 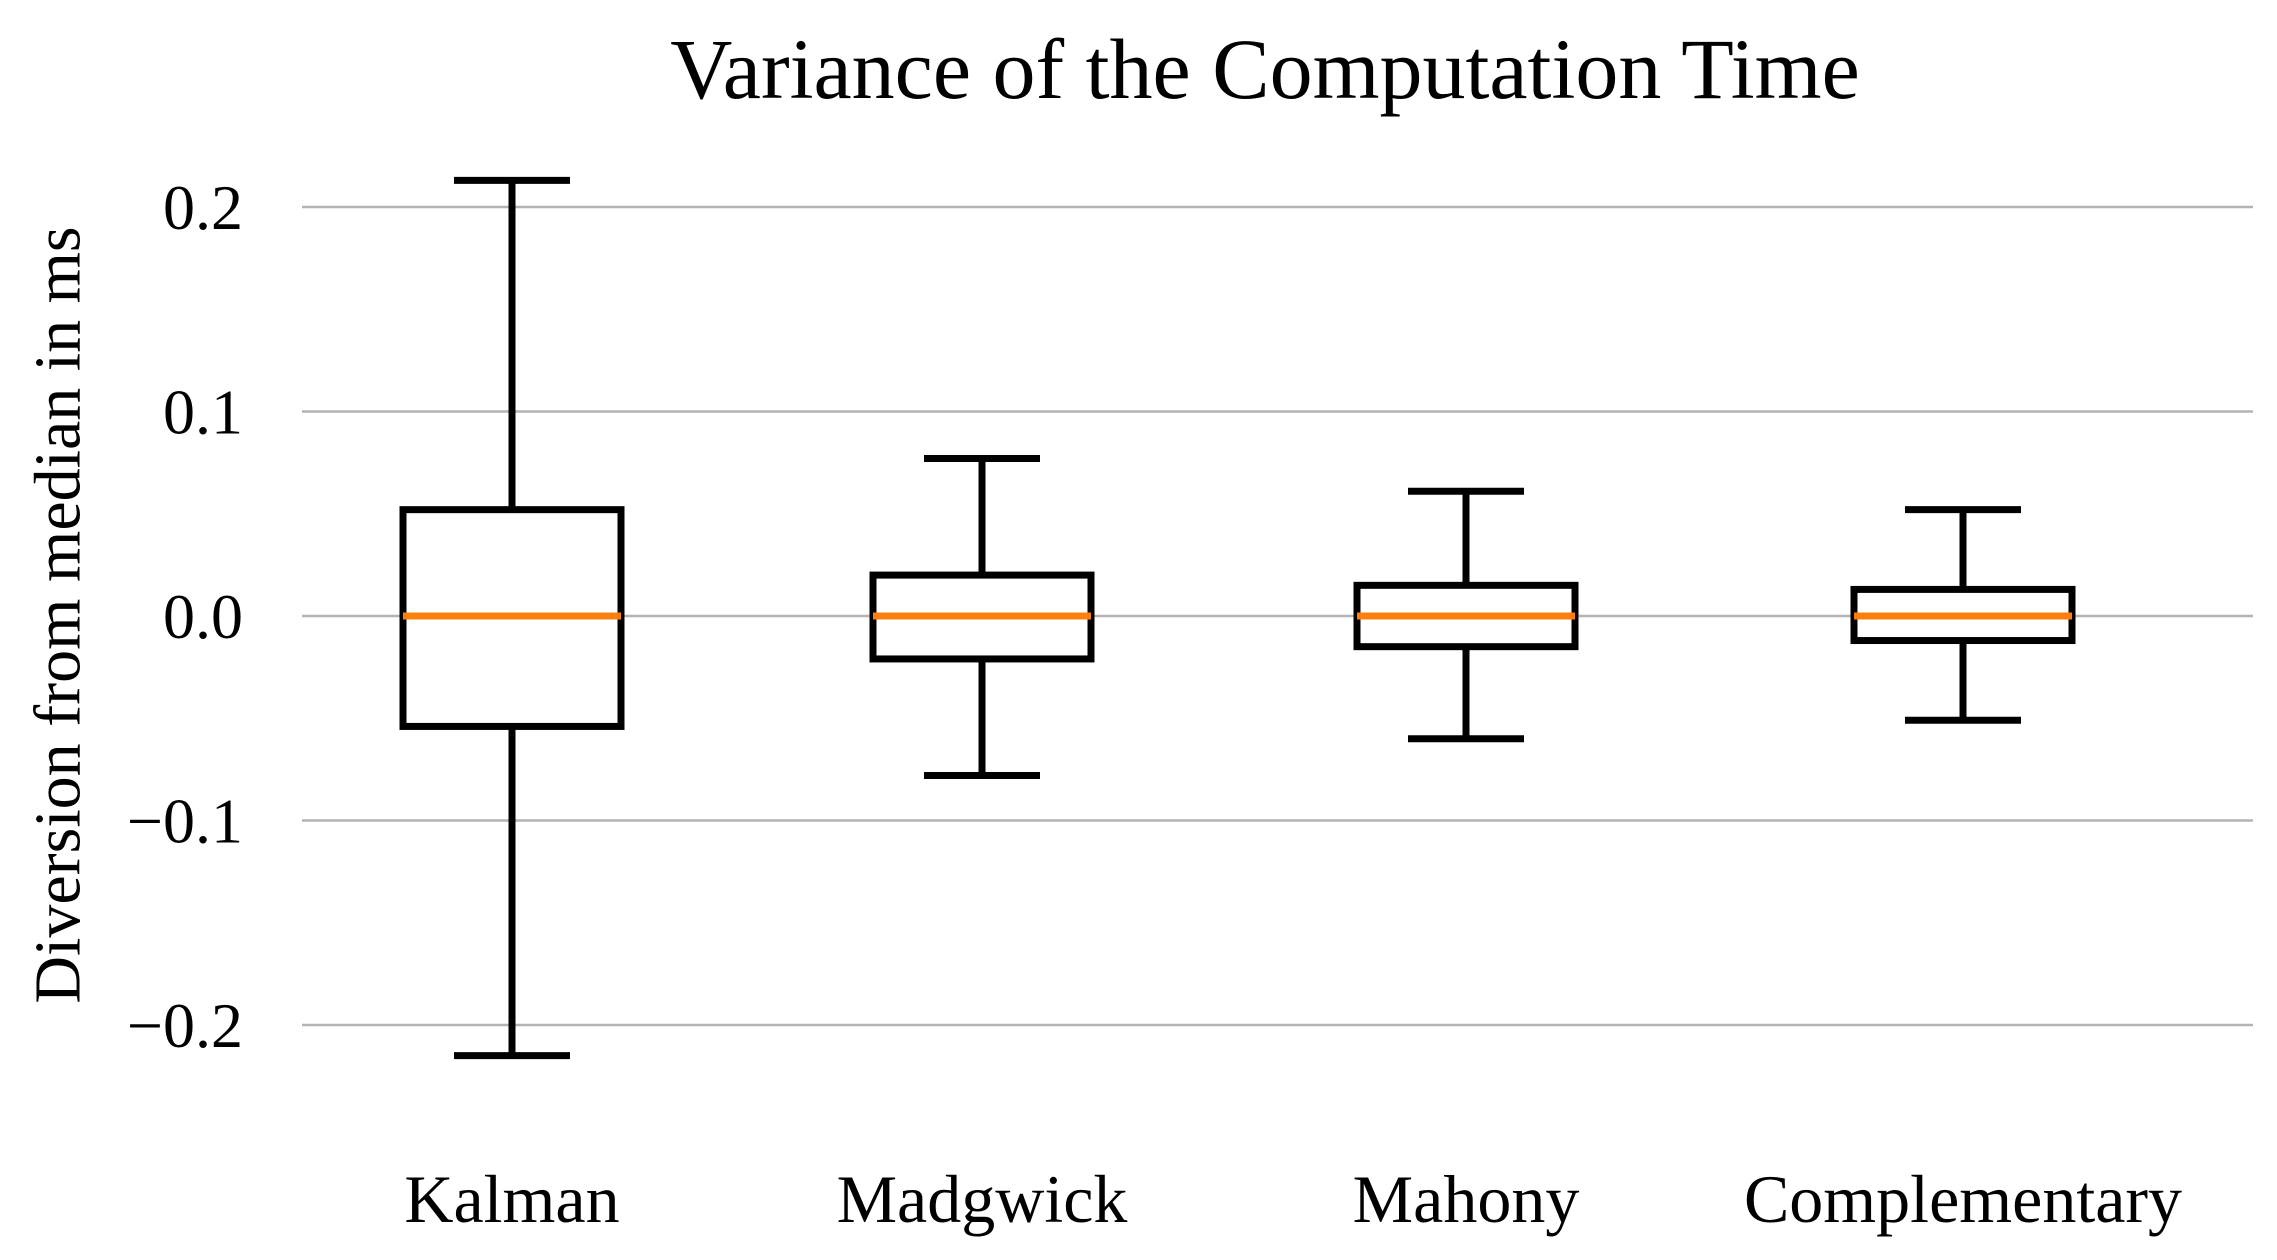 I want to click on y-tick-label: 0.1, so click(x=203, y=412).